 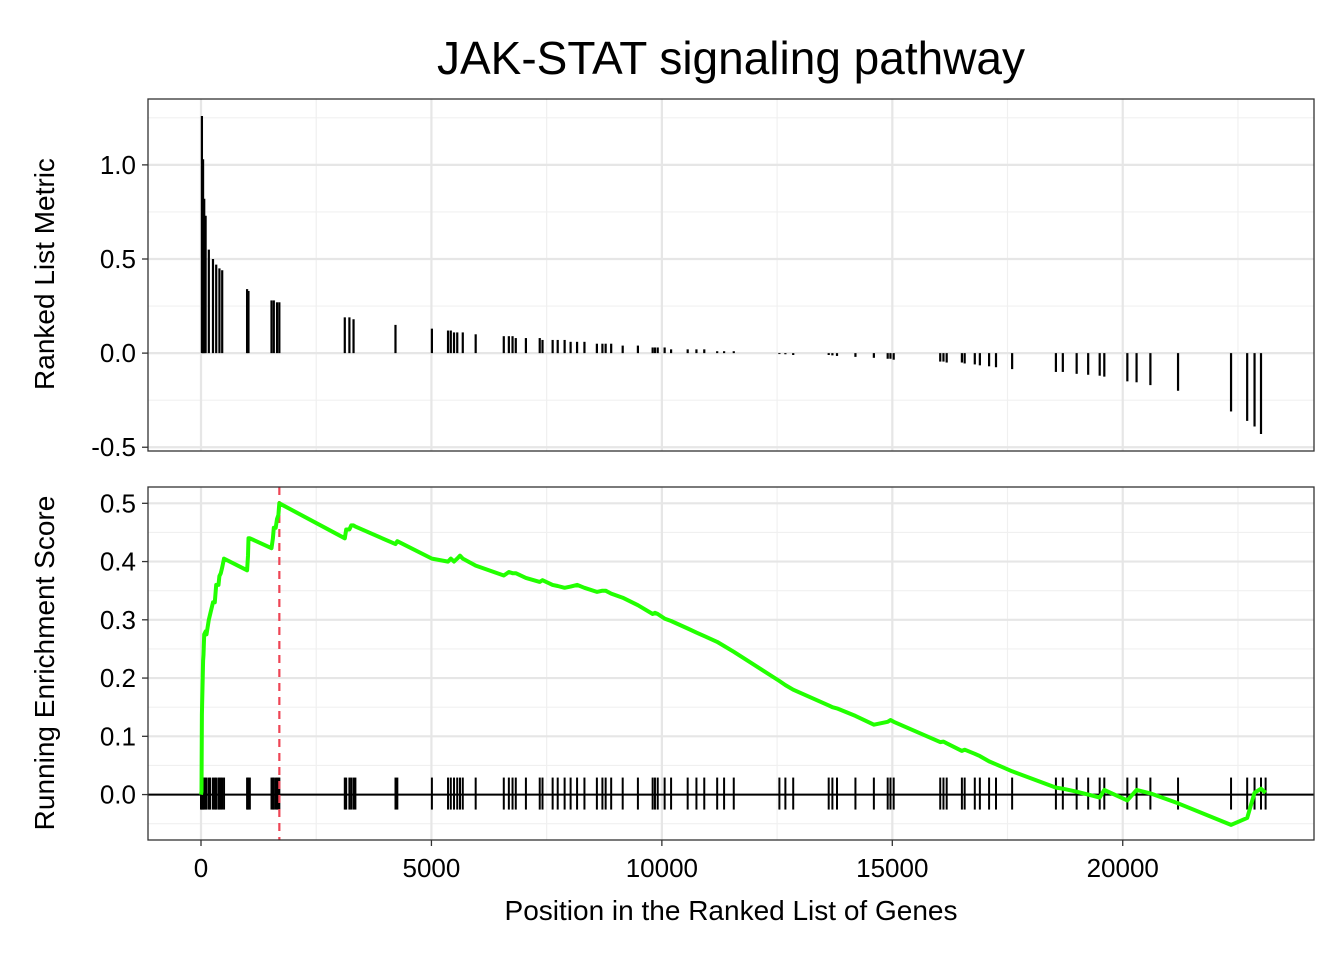 I want to click on ranked-list-metric-y-tick-label: 0.5, so click(x=118, y=259).